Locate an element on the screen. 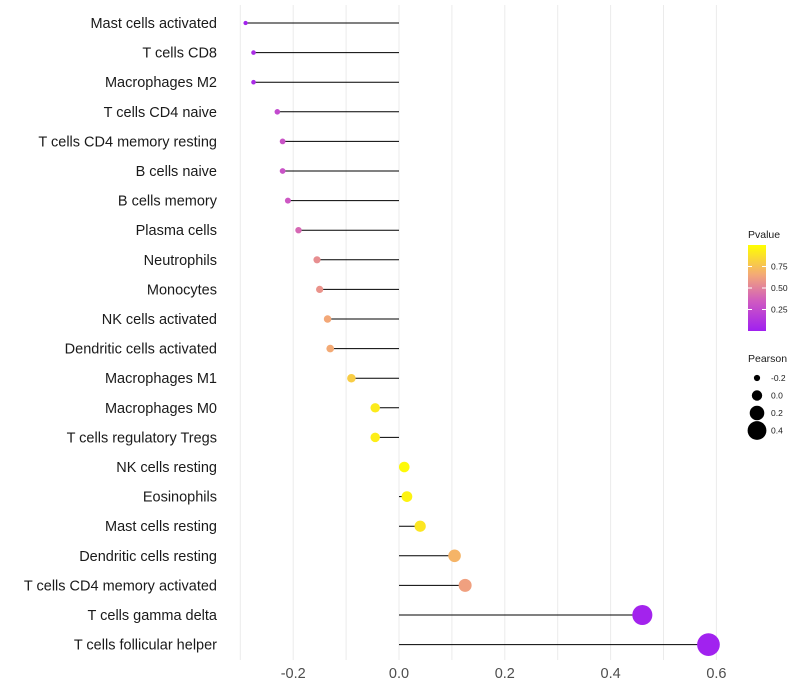 This screenshot has height=700, width=800. category-label: Macrophages M0 is located at coordinates (161, 409).